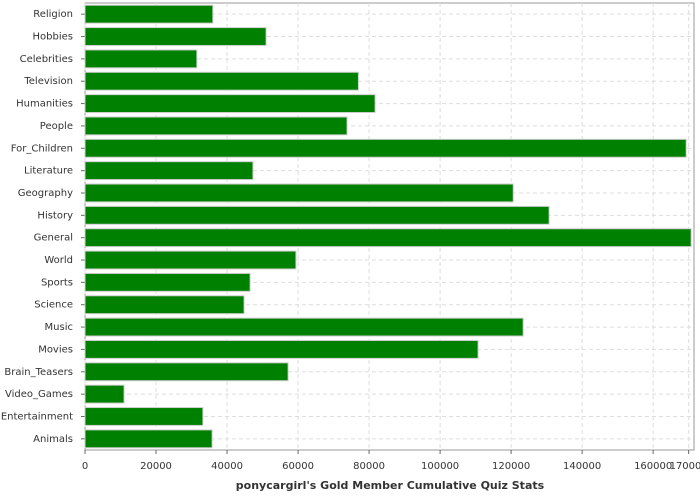  Describe the element at coordinates (227, 466) in the screenshot. I see `x-tick-label: 40000` at that location.